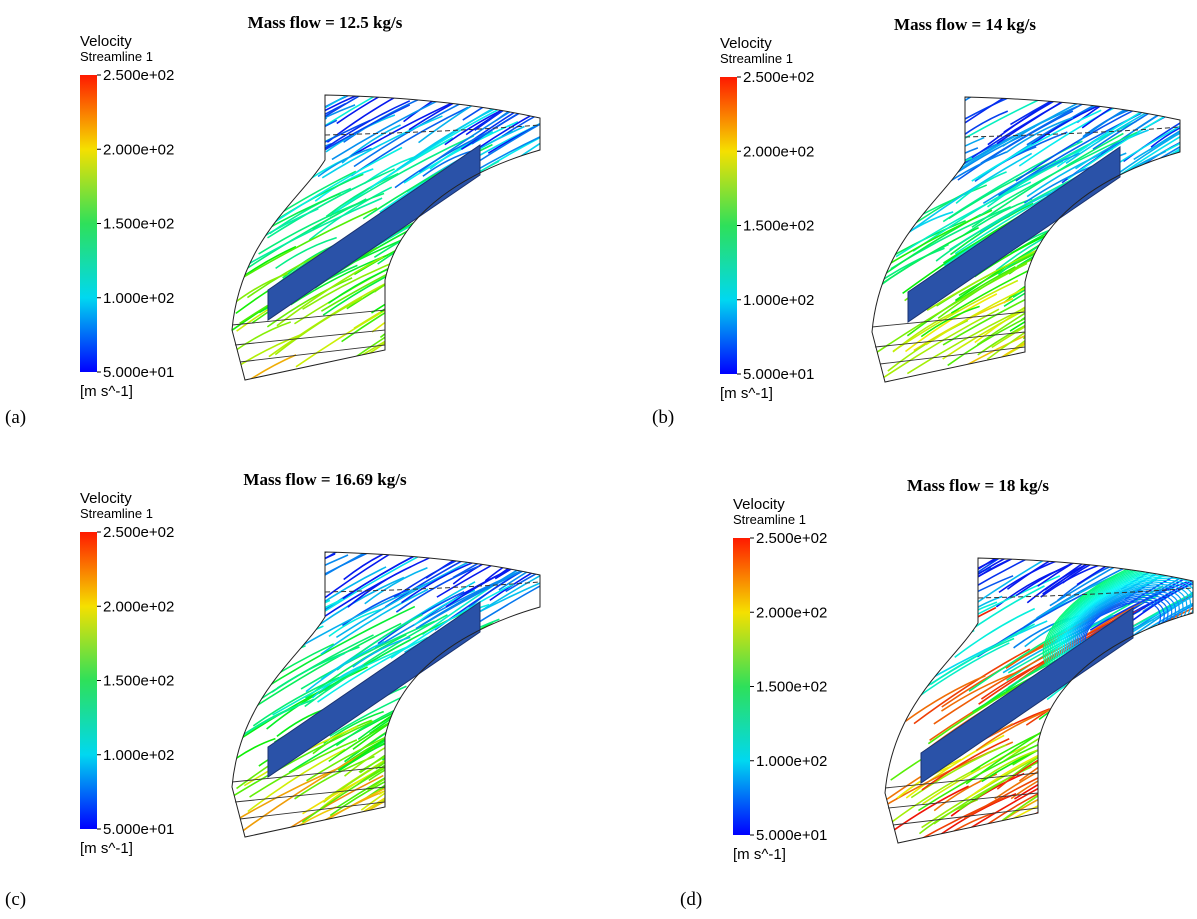 The height and width of the screenshot is (919, 1197). Describe the element at coordinates (1072, 132) in the screenshot. I see `hub-line` at that location.